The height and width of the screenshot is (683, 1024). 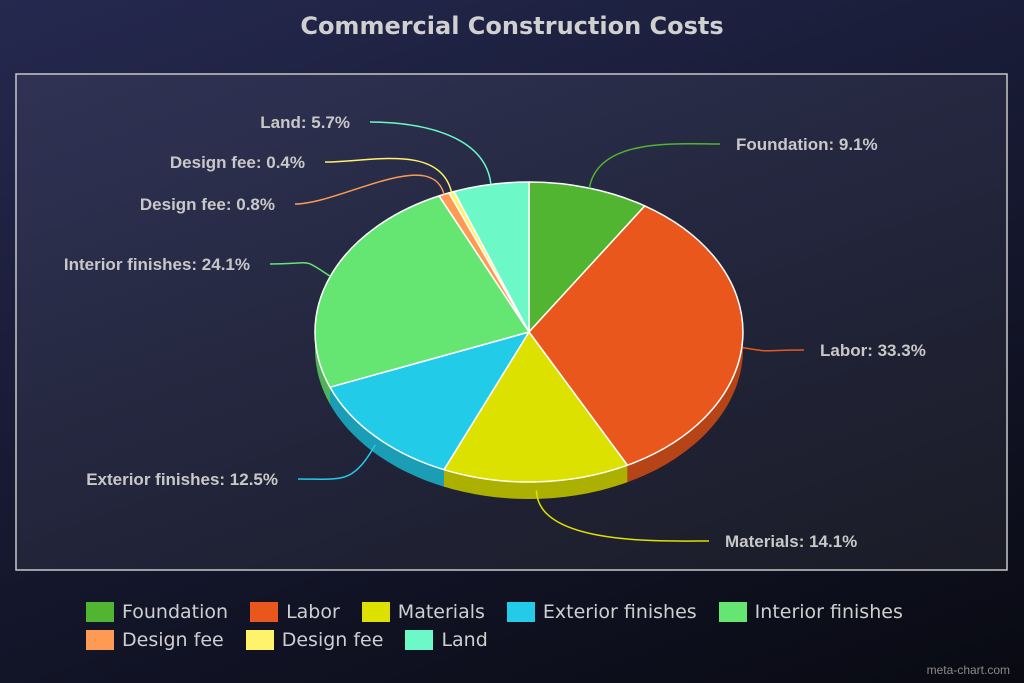 I want to click on slice-label-3: Exterior finishes: 12.5%, so click(x=182, y=479).